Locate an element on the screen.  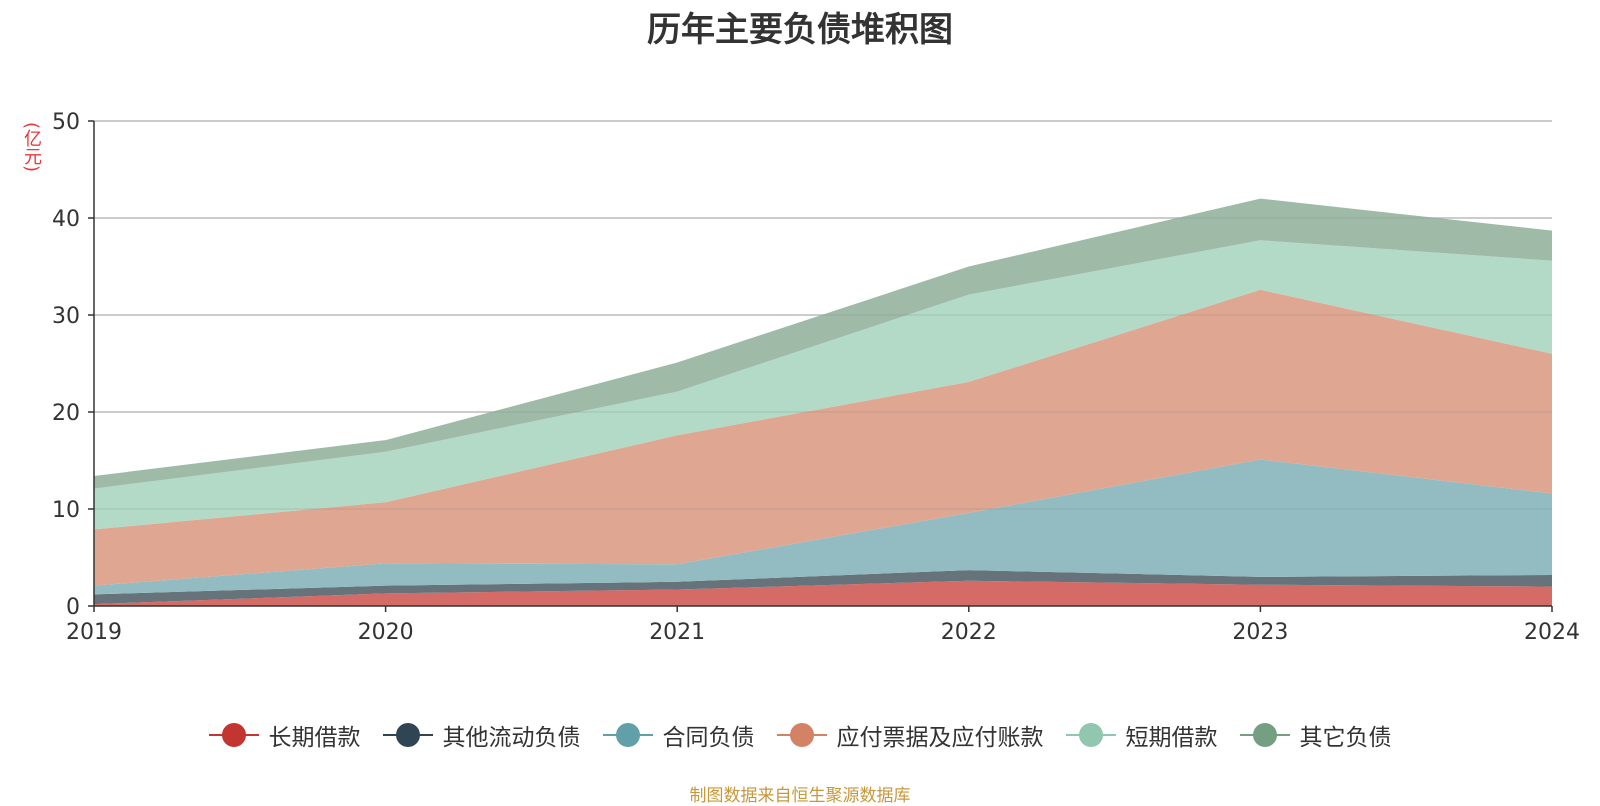
chart-legend: 长期借款 其他流动负债 合同负债 应付票据及应付账款 短期借款 其它负债 is located at coordinates (800, 735).